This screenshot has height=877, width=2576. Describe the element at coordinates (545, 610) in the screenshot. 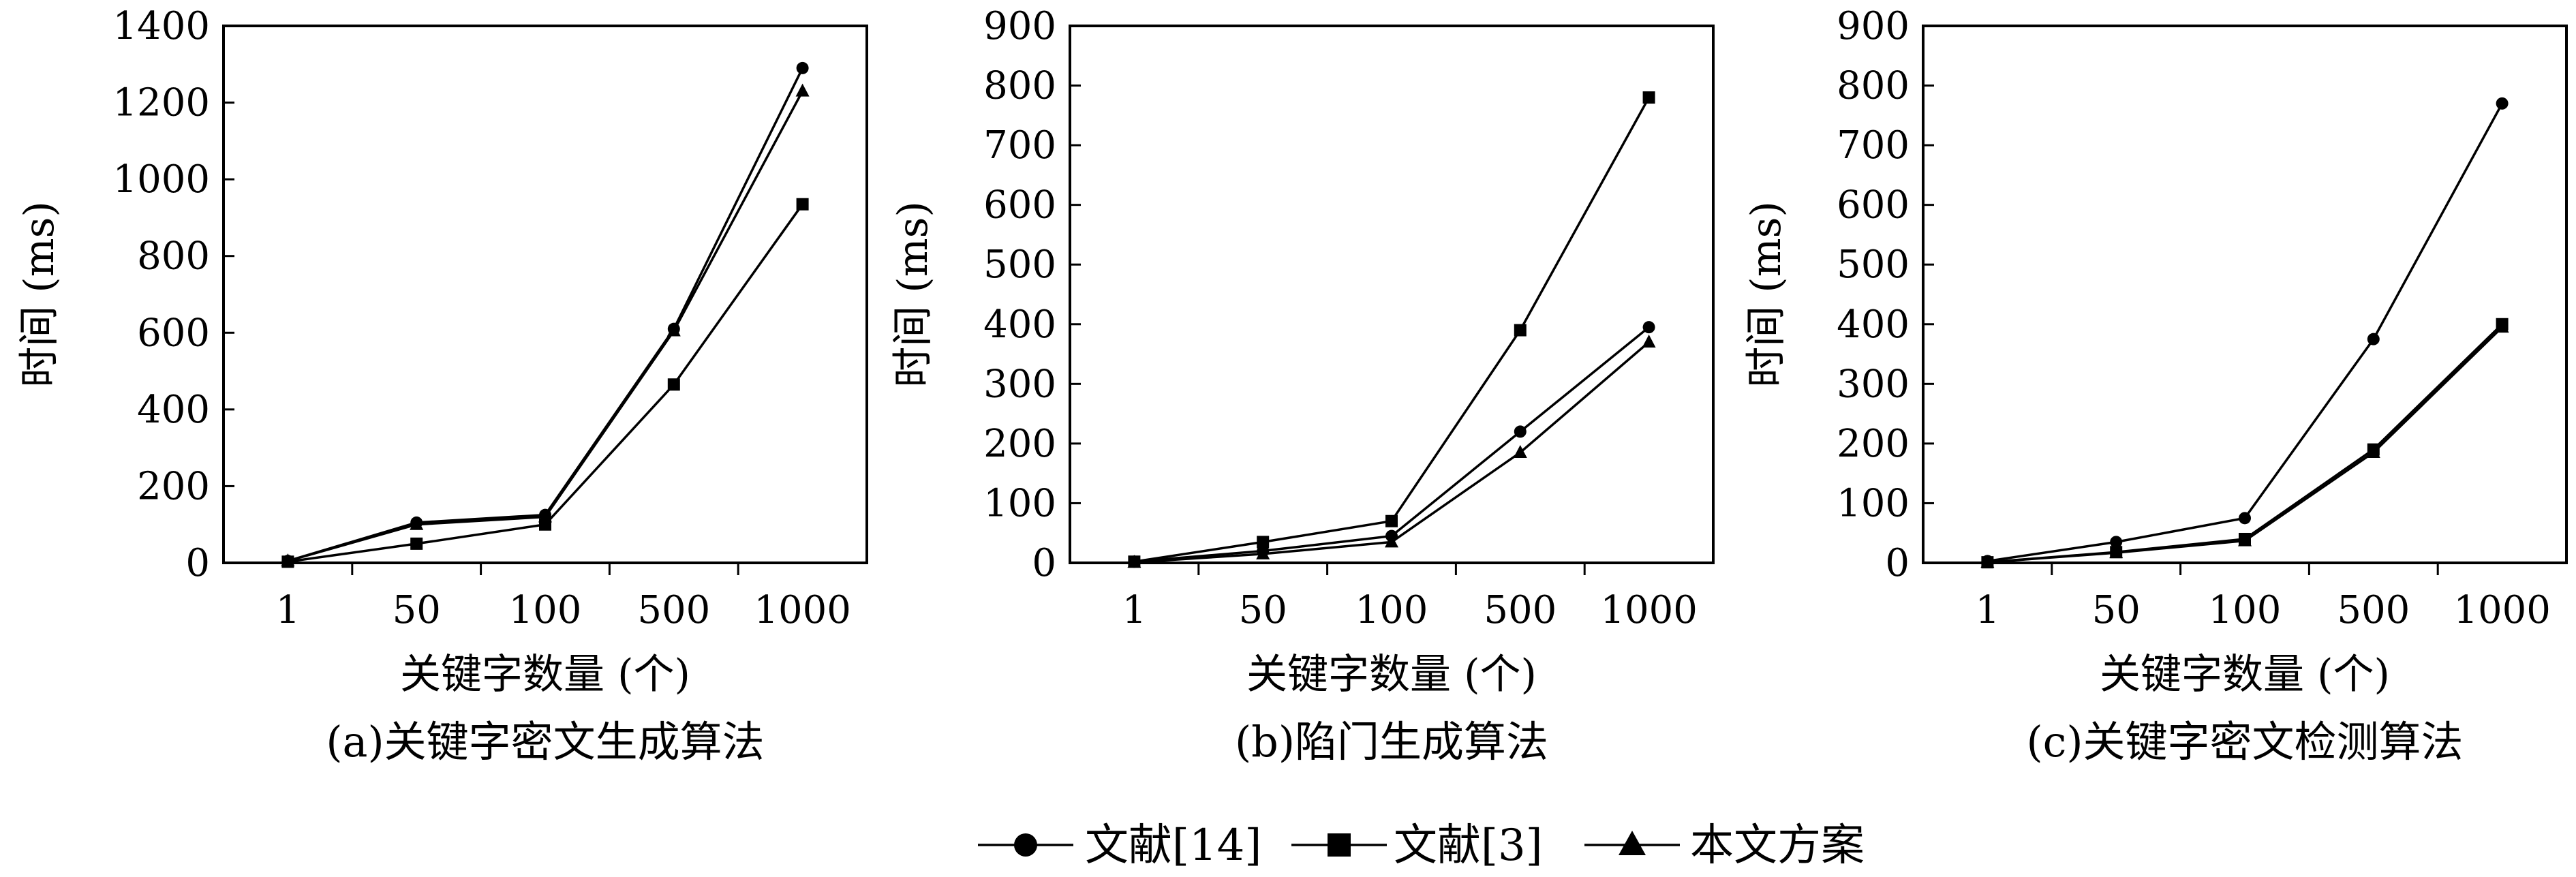

I see `x-tick-label-a-2: 100` at that location.